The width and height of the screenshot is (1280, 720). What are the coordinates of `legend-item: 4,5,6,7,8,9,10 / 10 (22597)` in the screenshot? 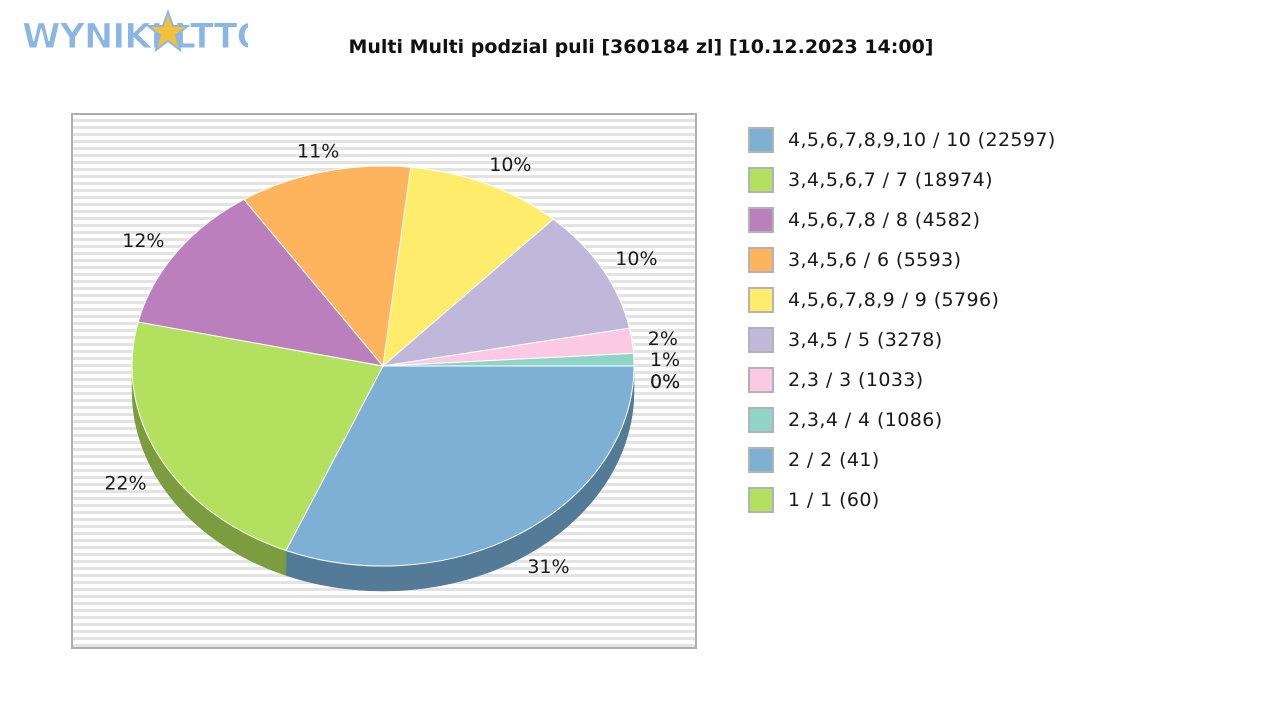 It's located at (1008, 140).